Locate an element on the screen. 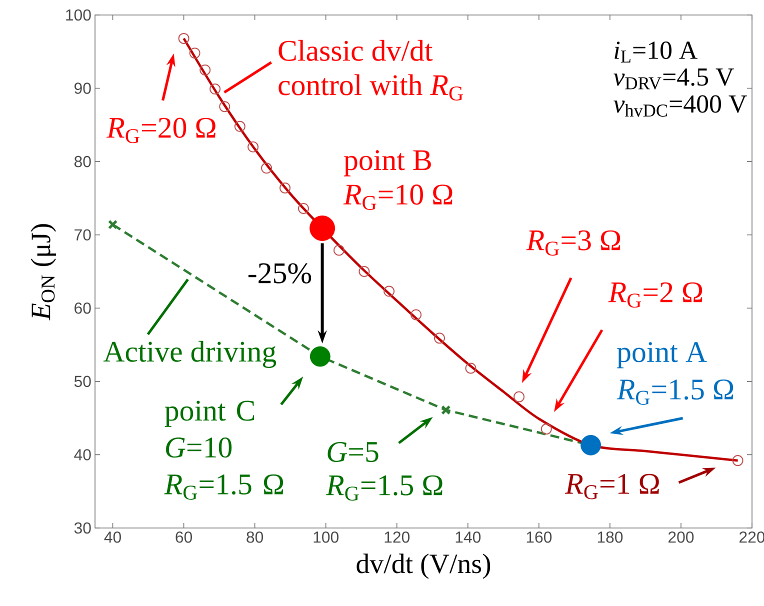  y-tick-label: 100 is located at coordinates (78, 15).